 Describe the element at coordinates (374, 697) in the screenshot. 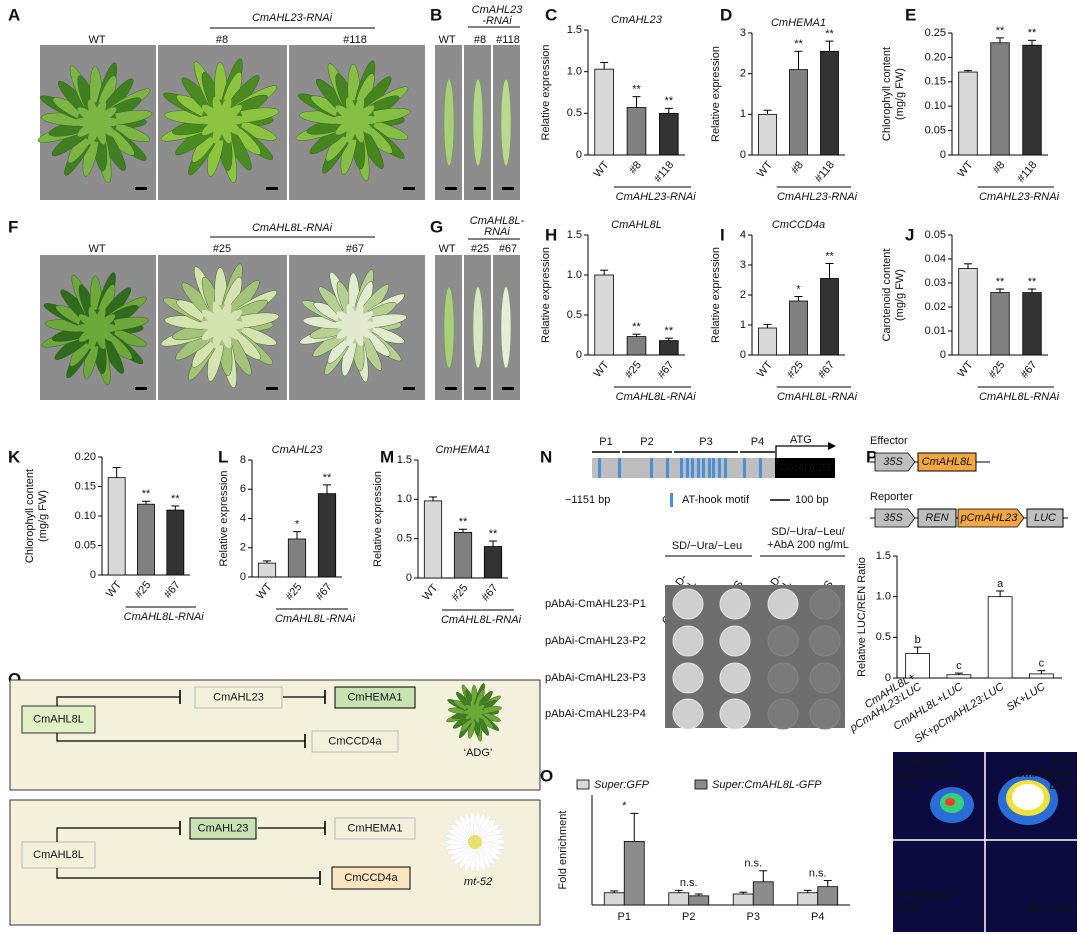

I see `node-label: CmHEMA1` at that location.